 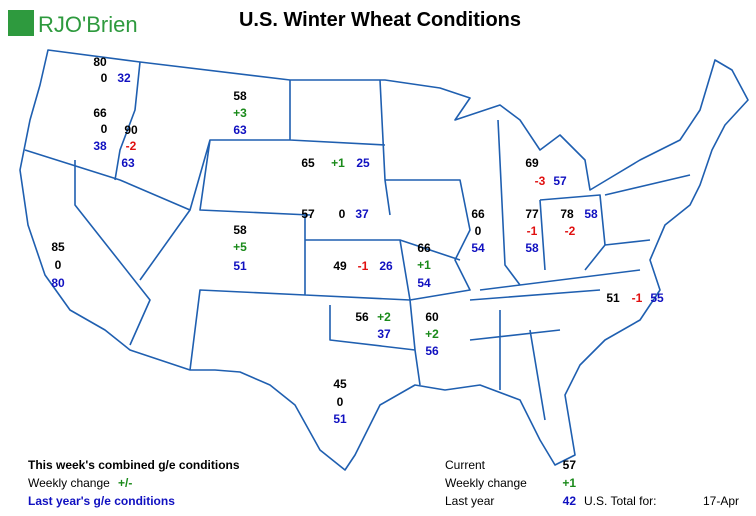 What do you see at coordinates (469, 501) in the screenshot?
I see `summary-label: Last year` at bounding box center [469, 501].